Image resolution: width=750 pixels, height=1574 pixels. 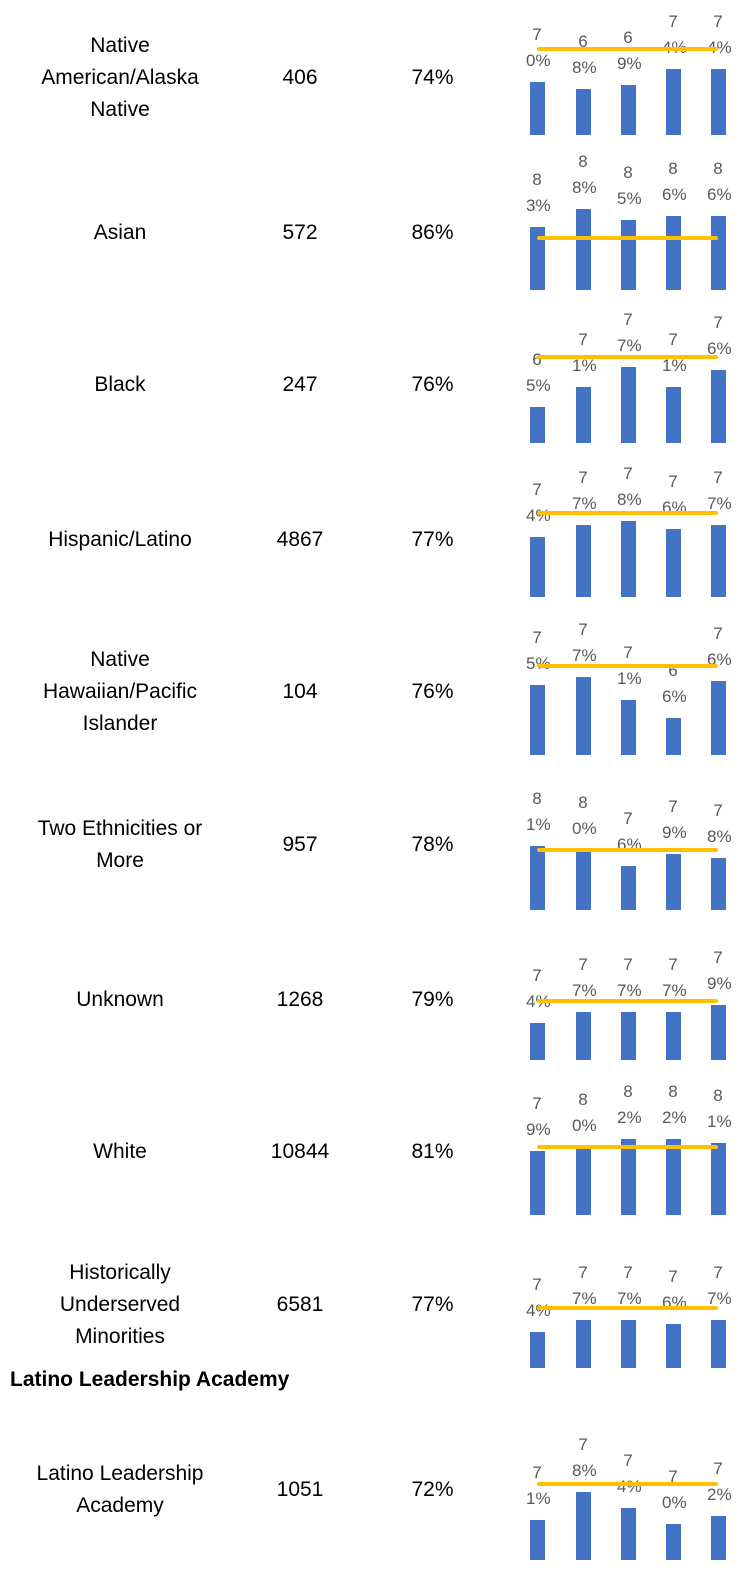 What do you see at coordinates (120, 691) in the screenshot?
I see `row-name: Native Hawaiian/Pacific Islander` at bounding box center [120, 691].